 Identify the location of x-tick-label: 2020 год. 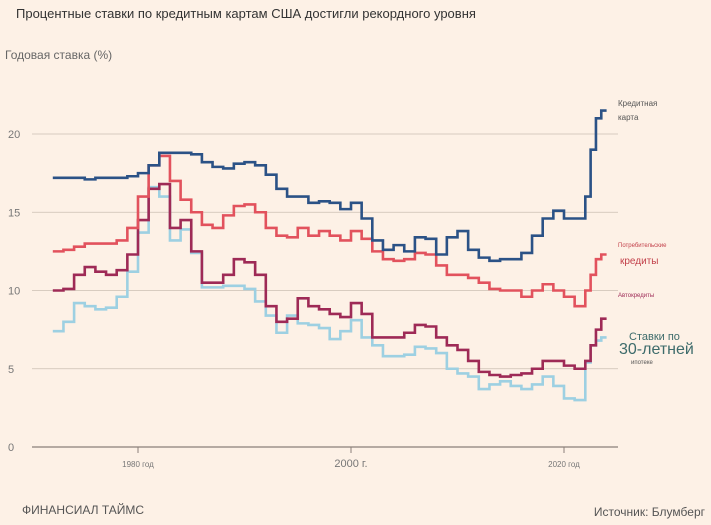
(564, 464).